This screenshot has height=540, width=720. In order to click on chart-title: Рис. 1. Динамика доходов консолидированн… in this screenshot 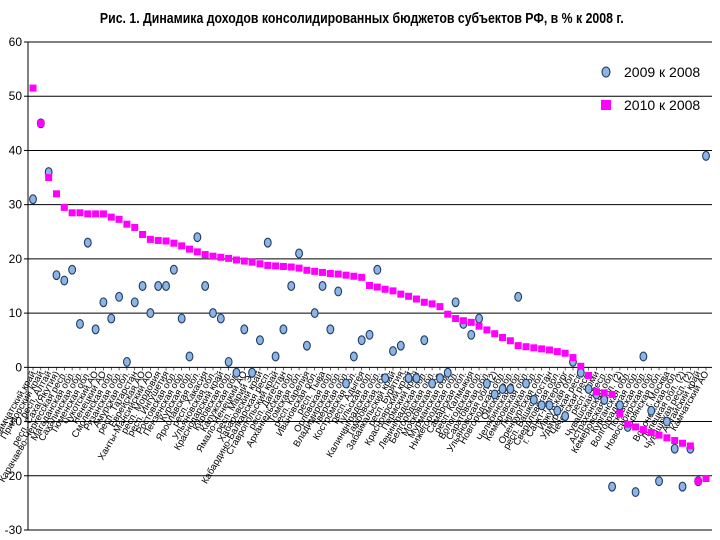, I will do `click(361, 18)`.